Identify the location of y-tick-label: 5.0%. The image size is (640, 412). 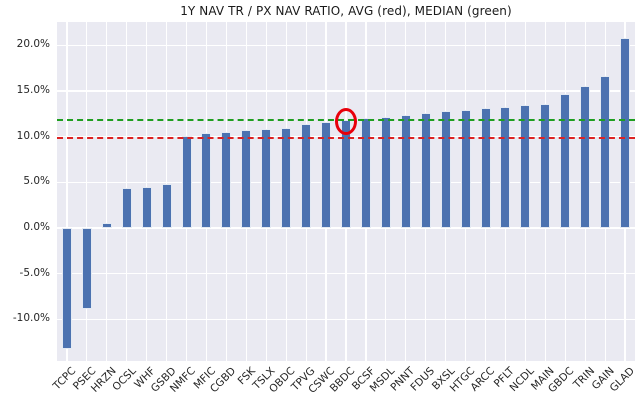
(36, 181).